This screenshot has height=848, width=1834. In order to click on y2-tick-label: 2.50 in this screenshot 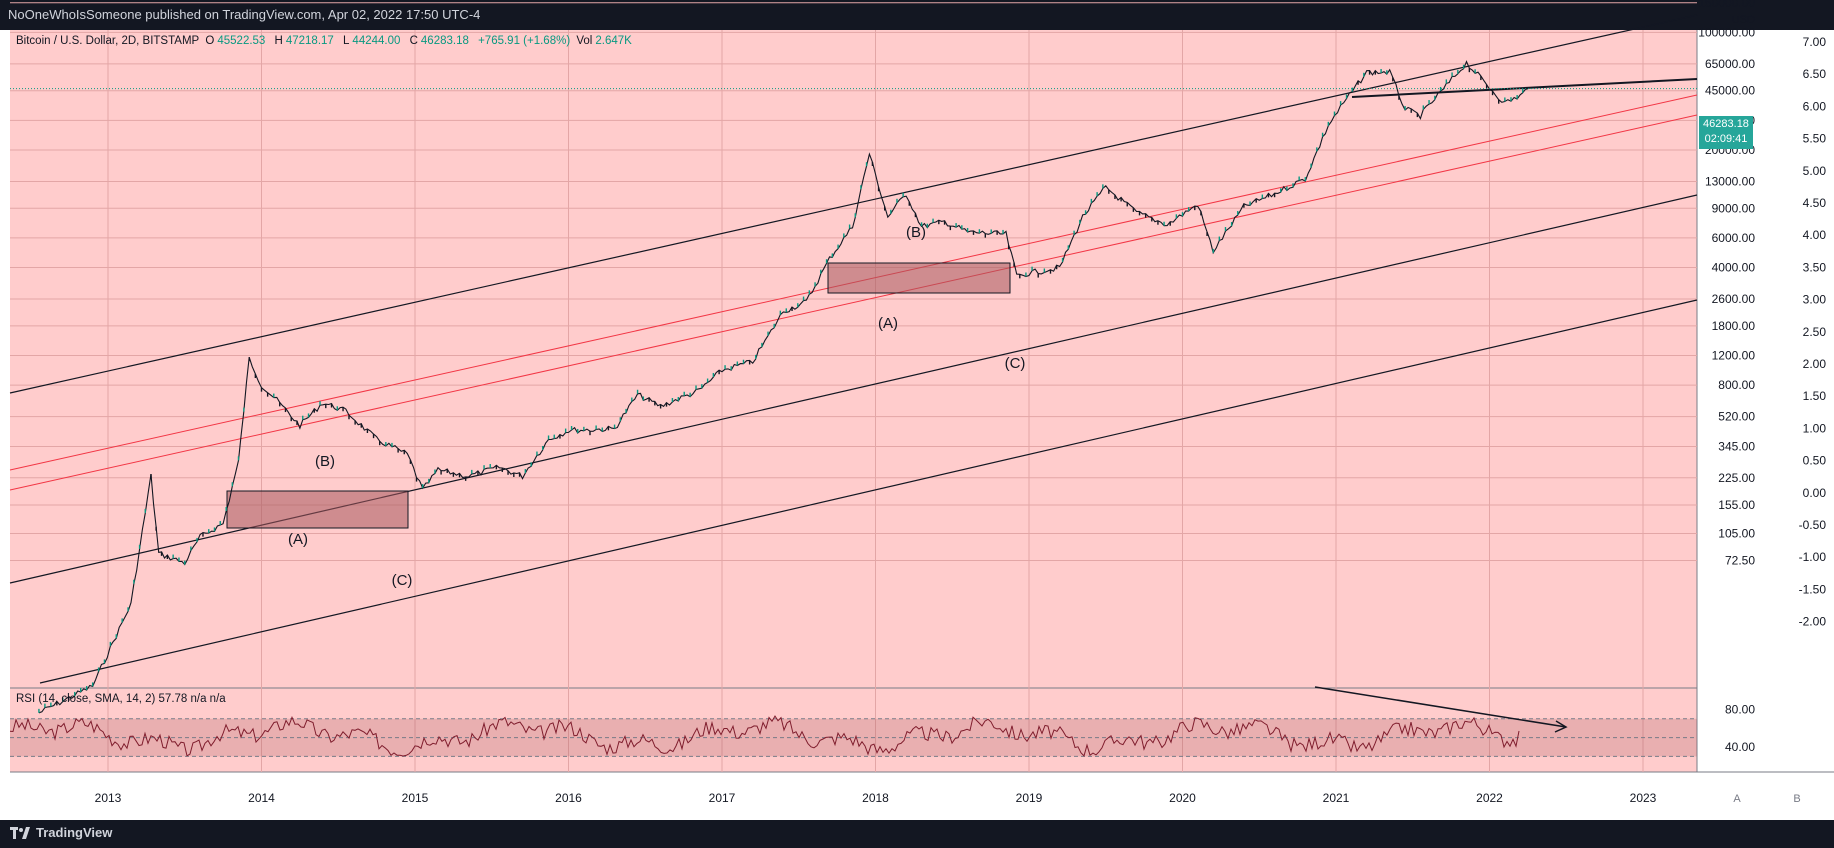, I will do `click(1815, 332)`.